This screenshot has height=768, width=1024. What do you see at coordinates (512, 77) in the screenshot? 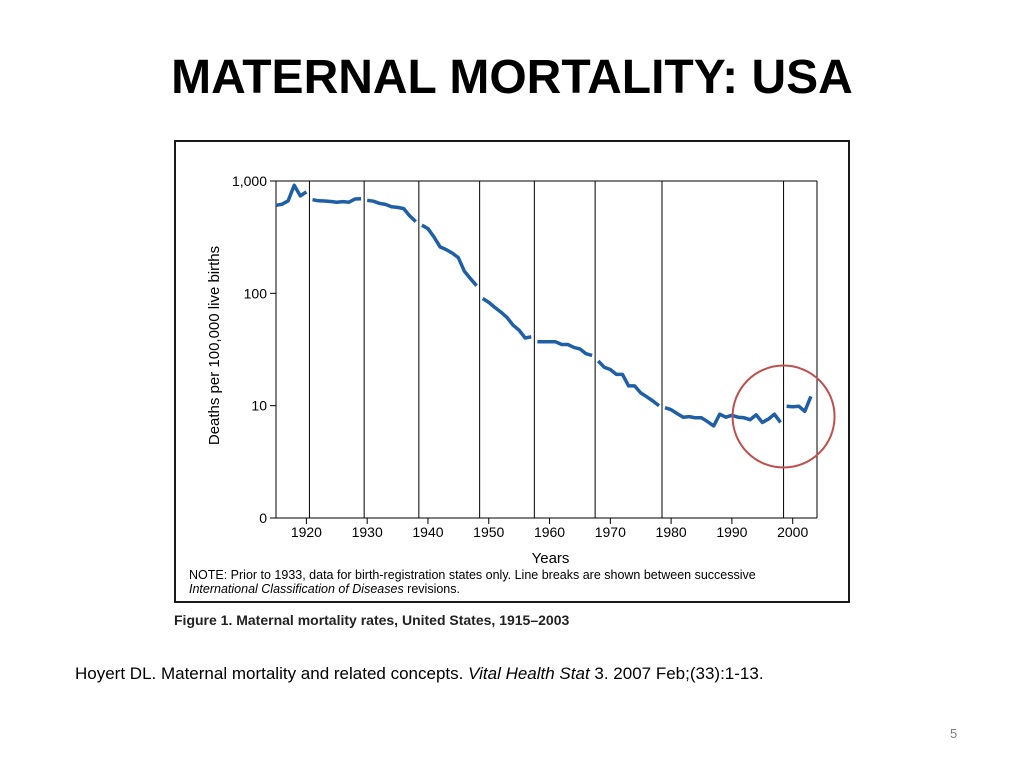
I see `slide-title: MATERNAL MORTALITY: USA` at bounding box center [512, 77].